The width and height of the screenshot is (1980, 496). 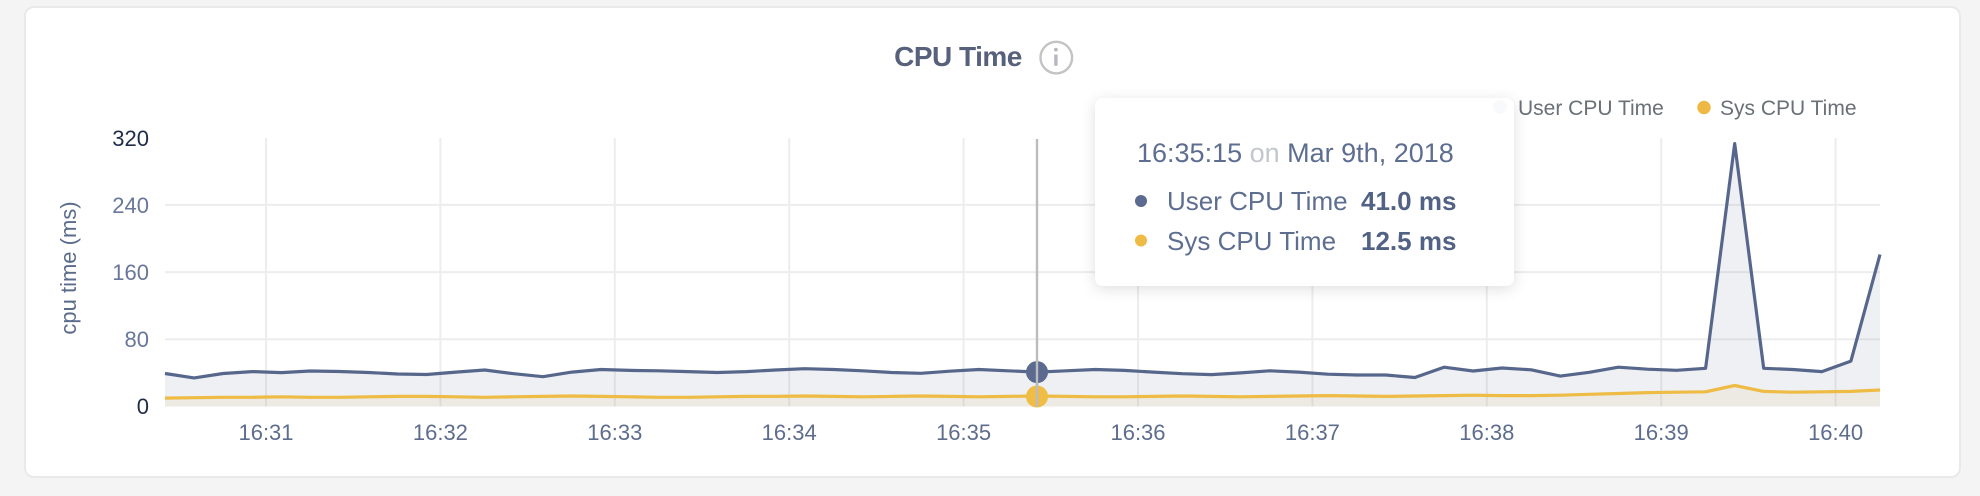 I want to click on svg-text: CPU Time, so click(x=958, y=56).